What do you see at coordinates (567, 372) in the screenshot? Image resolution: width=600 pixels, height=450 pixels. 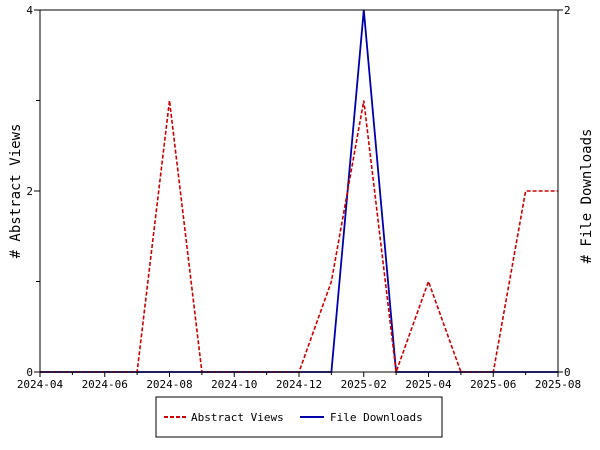 I see `right-y-tick-label: 0` at bounding box center [567, 372].